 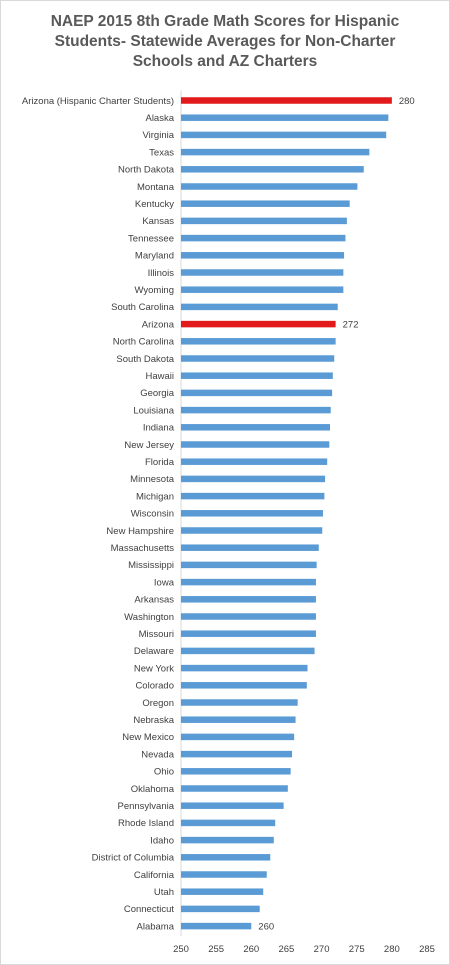 I want to click on data-label-arizona-hispanic-charter-students: 280, so click(x=407, y=101).